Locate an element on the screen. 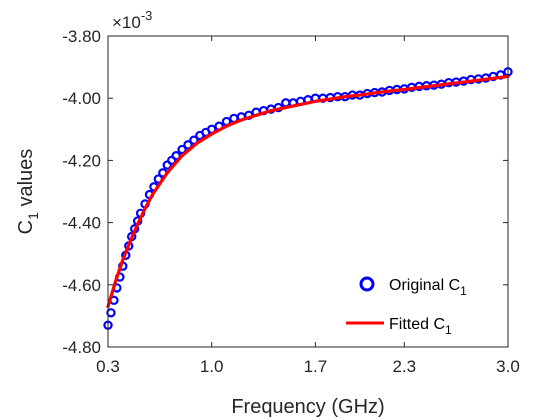 The image size is (560, 420). x-tick-label: 1.7 is located at coordinates (316, 366).